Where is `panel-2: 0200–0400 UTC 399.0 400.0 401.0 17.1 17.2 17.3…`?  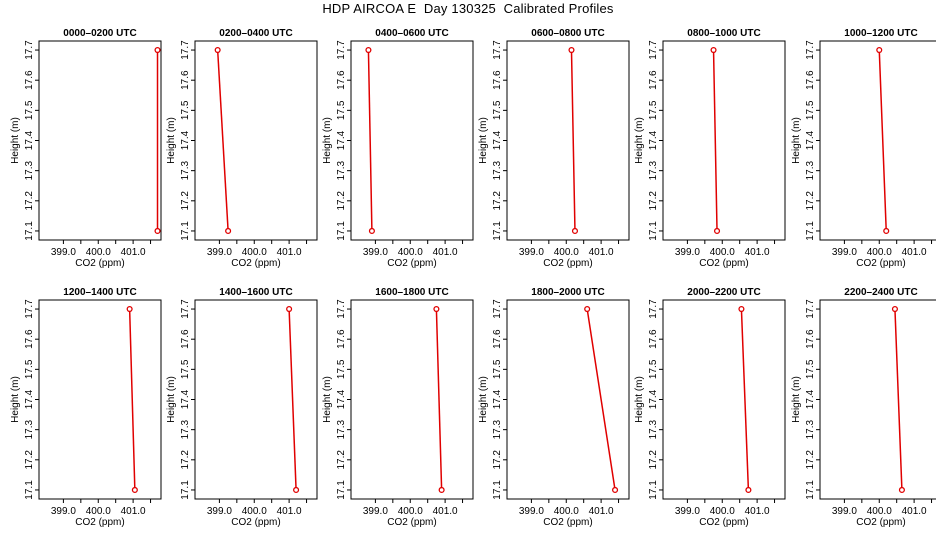 panel-2: 0200–0400 UTC 399.0 400.0 401.0 17.1 17.2 17.3… is located at coordinates (242, 148).